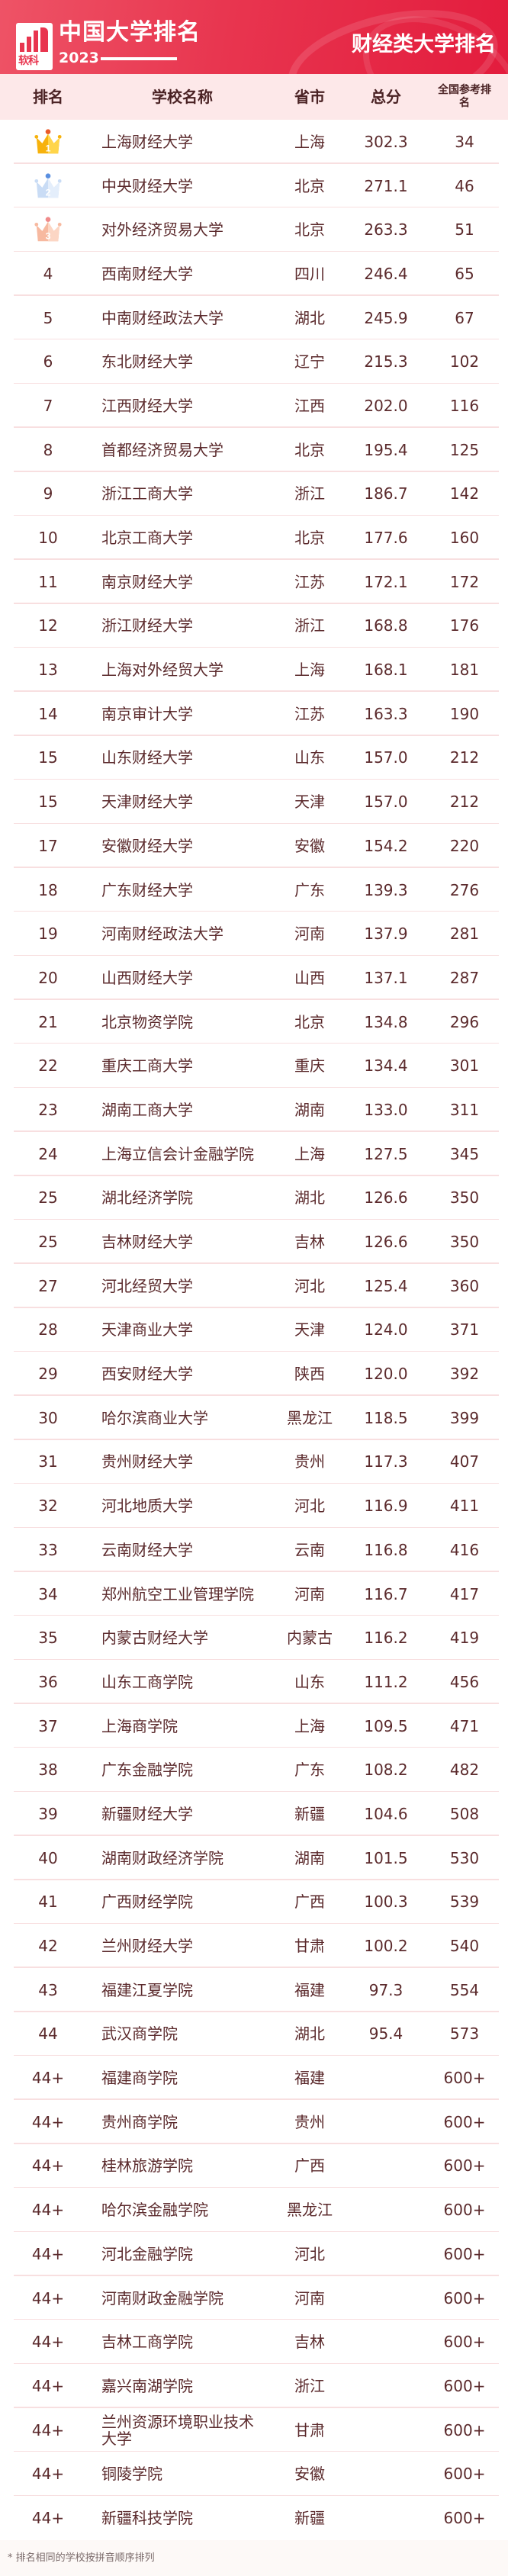  I want to click on total-score: 134.8, so click(386, 1021).